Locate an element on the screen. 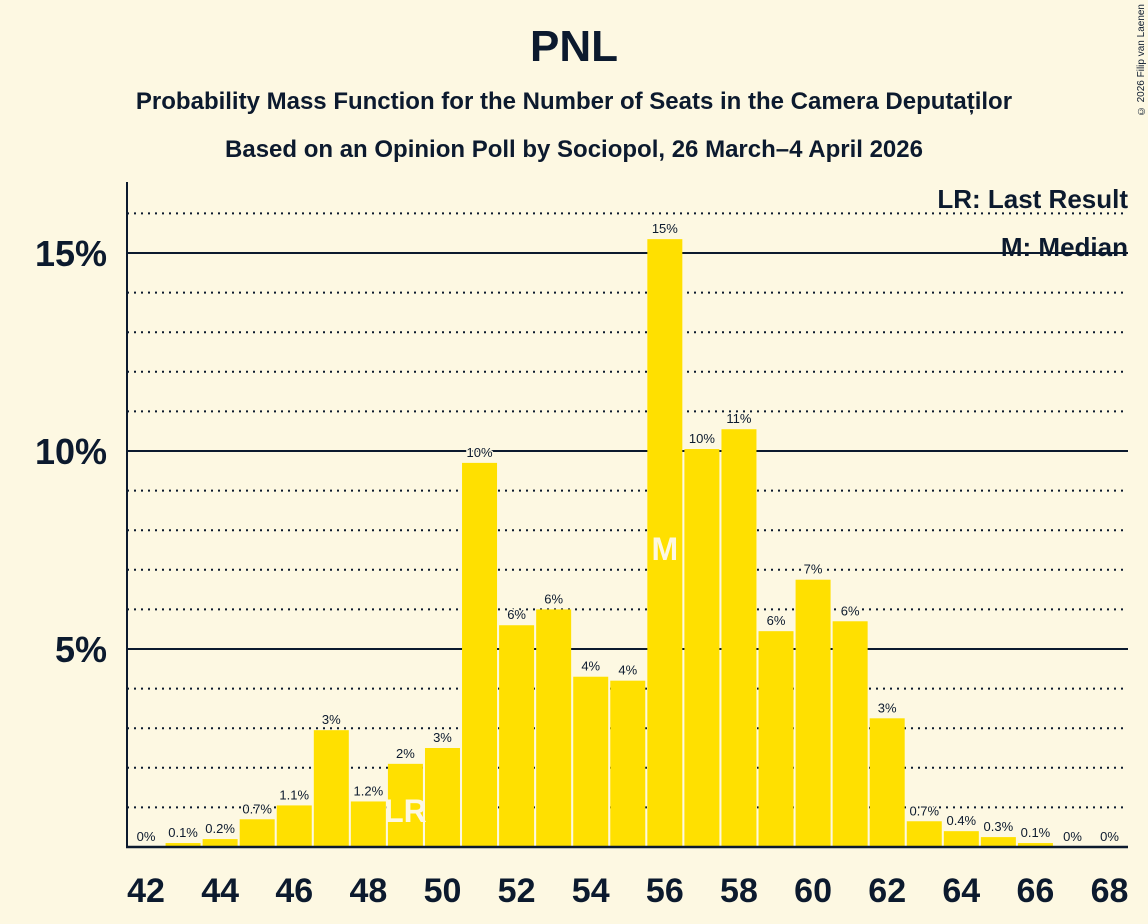 The height and width of the screenshot is (924, 1148). x-tick-label: 44 is located at coordinates (220, 891).